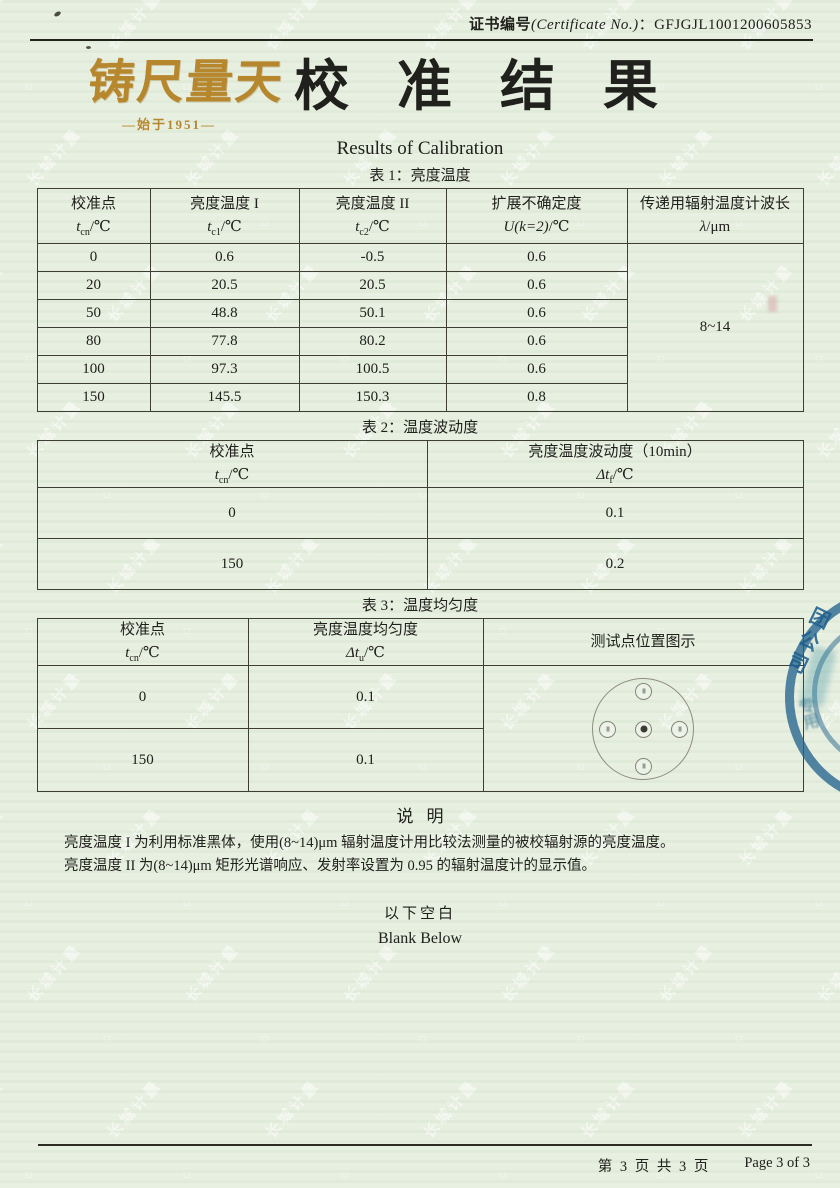  I want to click on test-point-diagram-cell, so click(643, 729).